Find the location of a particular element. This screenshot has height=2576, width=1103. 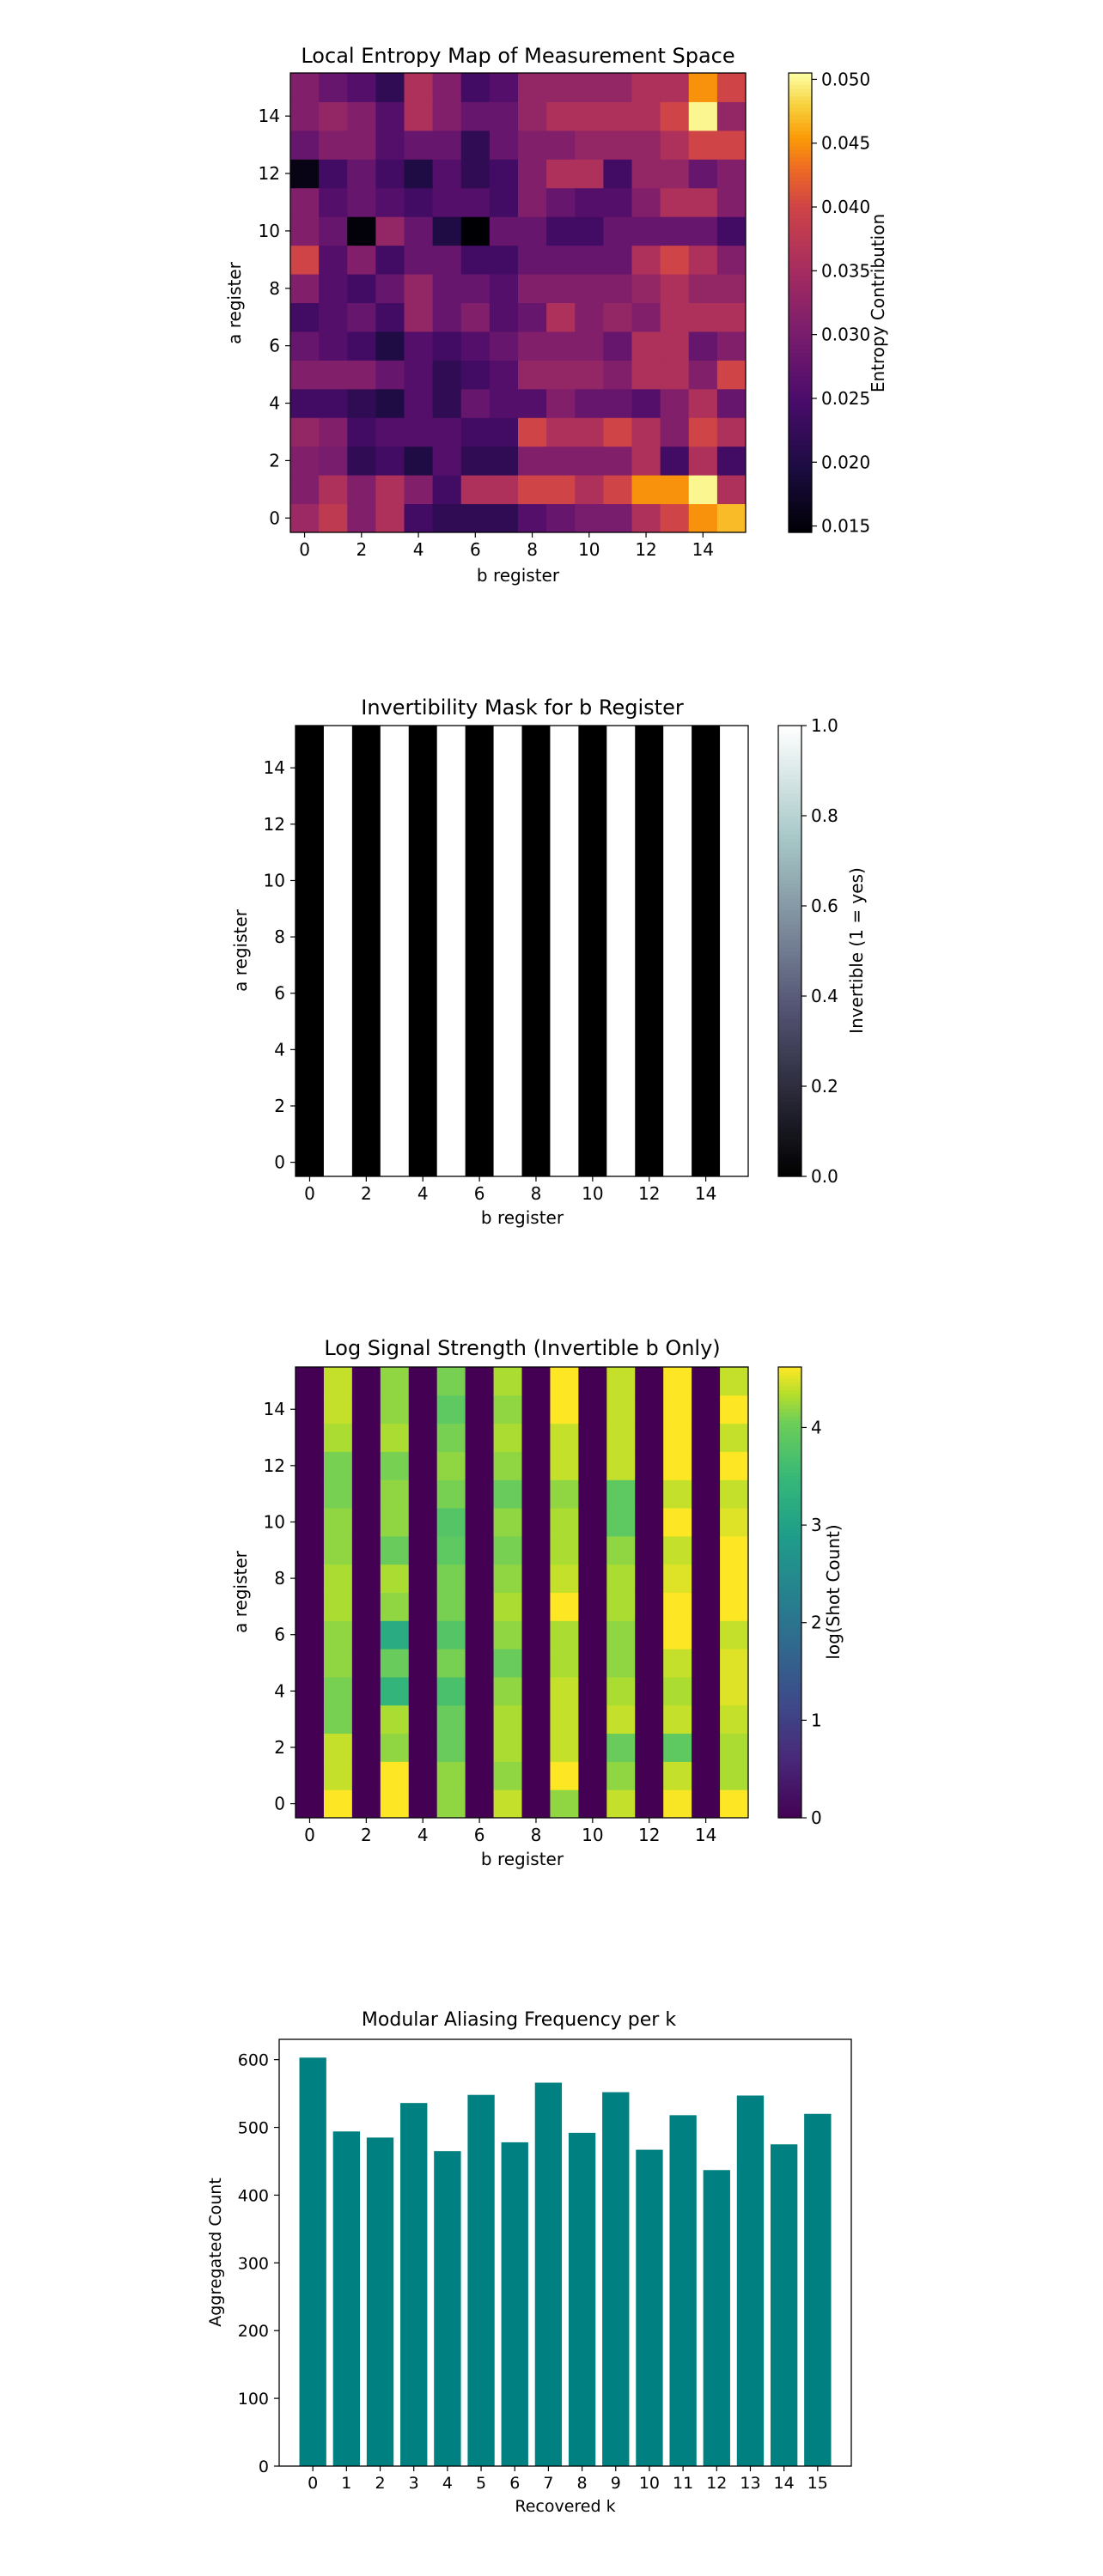

x-tick-label: 9 is located at coordinates (616, 2484).